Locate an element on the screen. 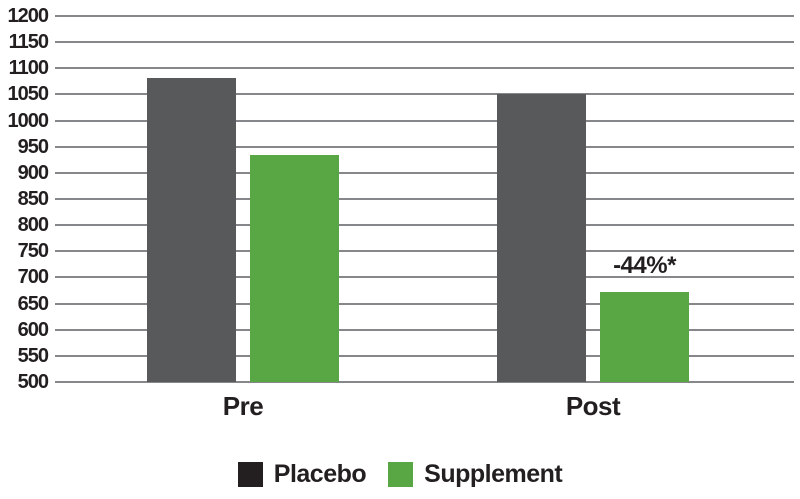  legend-label-placebo: Placebo is located at coordinates (320, 474).